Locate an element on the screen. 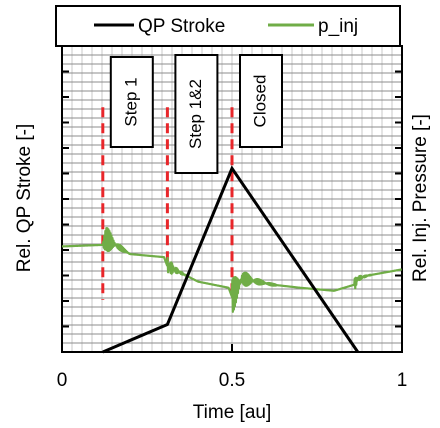 This screenshot has width=440, height=428. x-axis-label: Time [au] is located at coordinates (232, 412).